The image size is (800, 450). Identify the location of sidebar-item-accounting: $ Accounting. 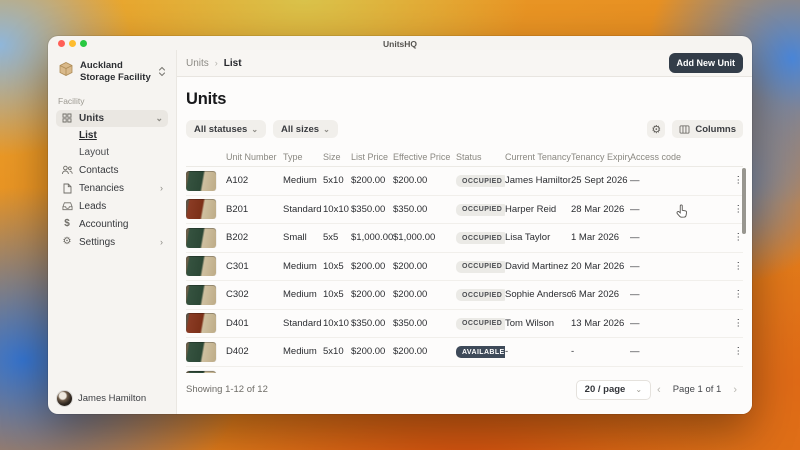
(112, 224).